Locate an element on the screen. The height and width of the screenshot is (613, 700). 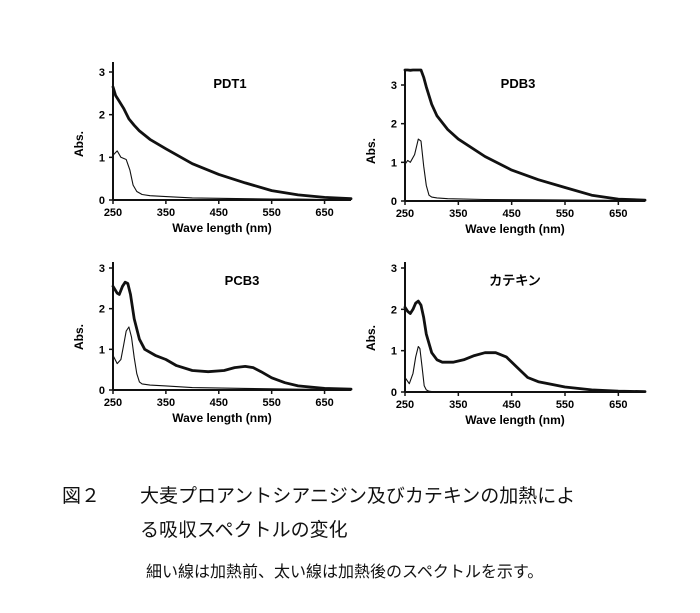
panel-1-x-tick-label: 450 is located at coordinates (219, 213).